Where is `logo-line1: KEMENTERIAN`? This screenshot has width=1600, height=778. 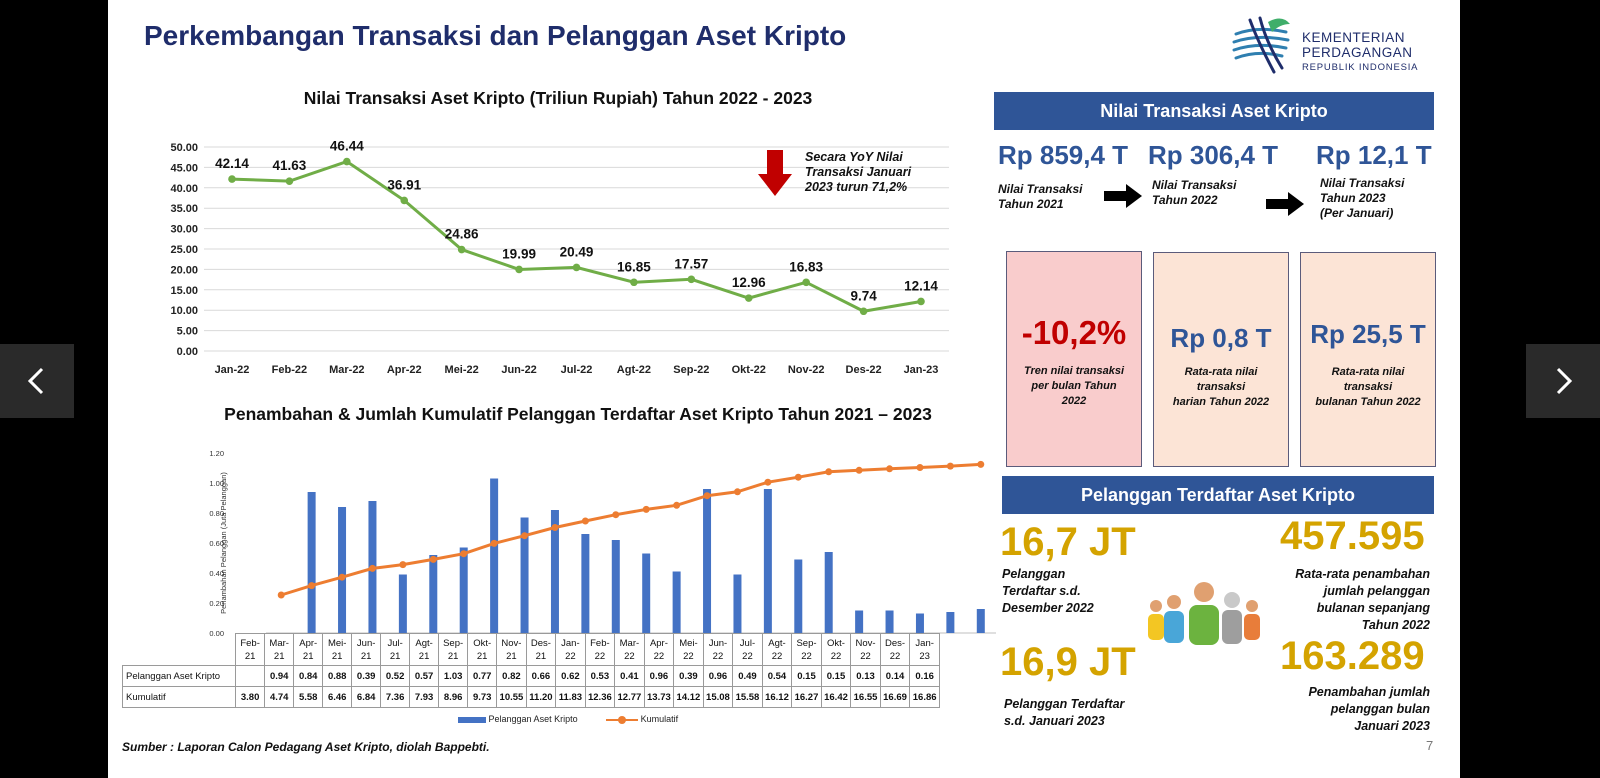 logo-line1: KEMENTERIAN is located at coordinates (1354, 37).